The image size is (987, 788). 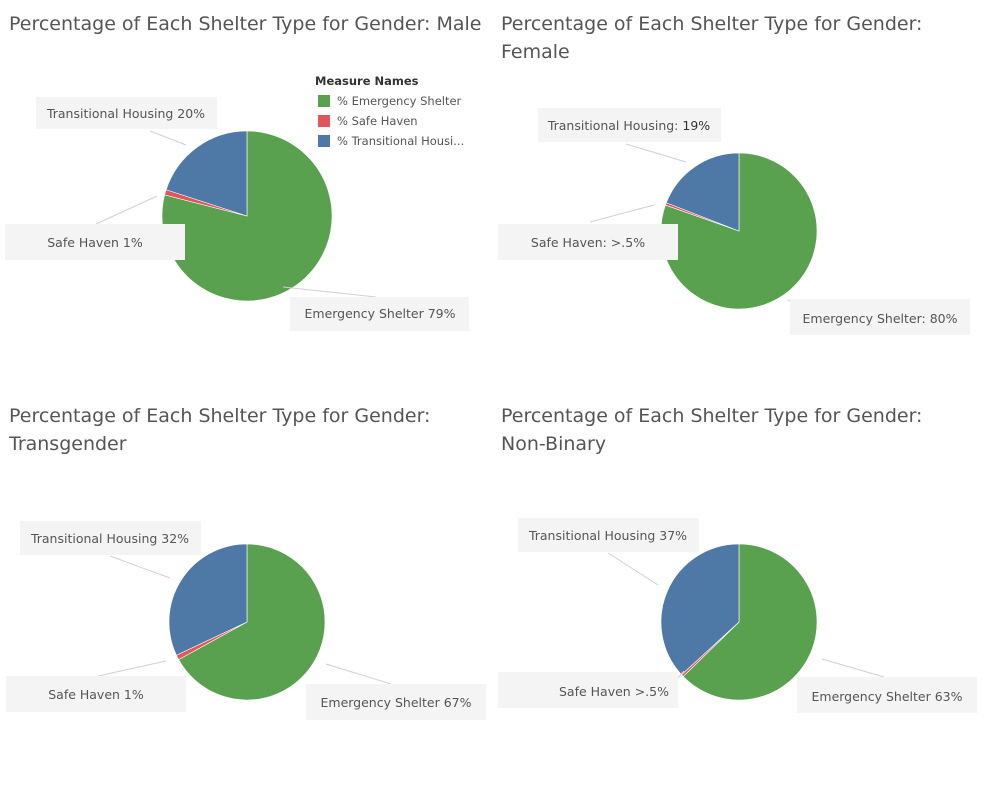 What do you see at coordinates (367, 81) in the screenshot?
I see `legend-title: Measure Names` at bounding box center [367, 81].